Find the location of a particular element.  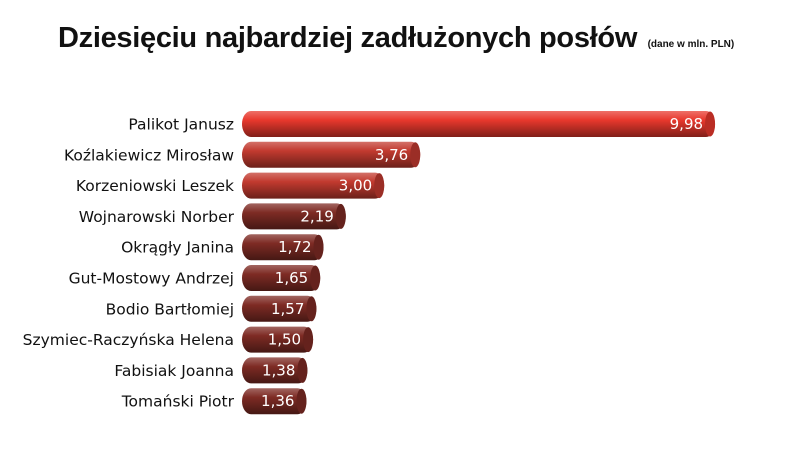

value-label: 3,76 is located at coordinates (391, 155).